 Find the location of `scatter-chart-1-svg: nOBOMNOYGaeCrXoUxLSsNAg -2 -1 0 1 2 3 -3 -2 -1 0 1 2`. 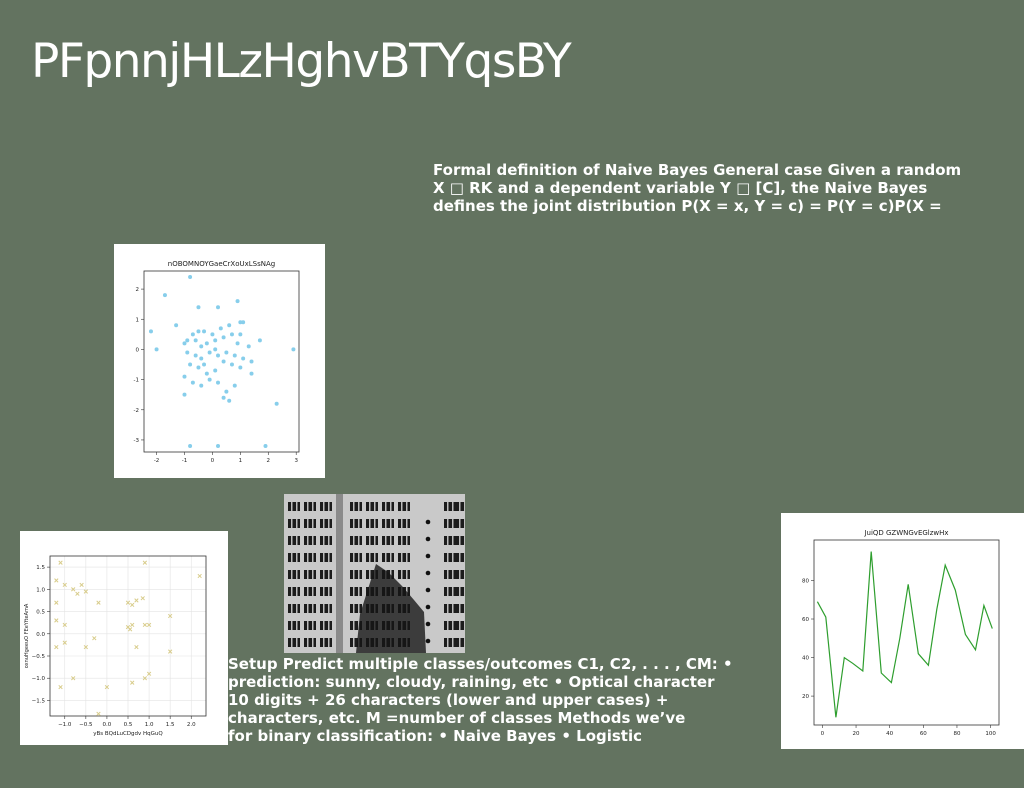

scatter-chart-1-svg: nOBOMNOYGaeCrXoUxLSsNAg -2 -1 0 1 2 3 -3 -2 -1 0 1 2 is located at coordinates (217, 362).